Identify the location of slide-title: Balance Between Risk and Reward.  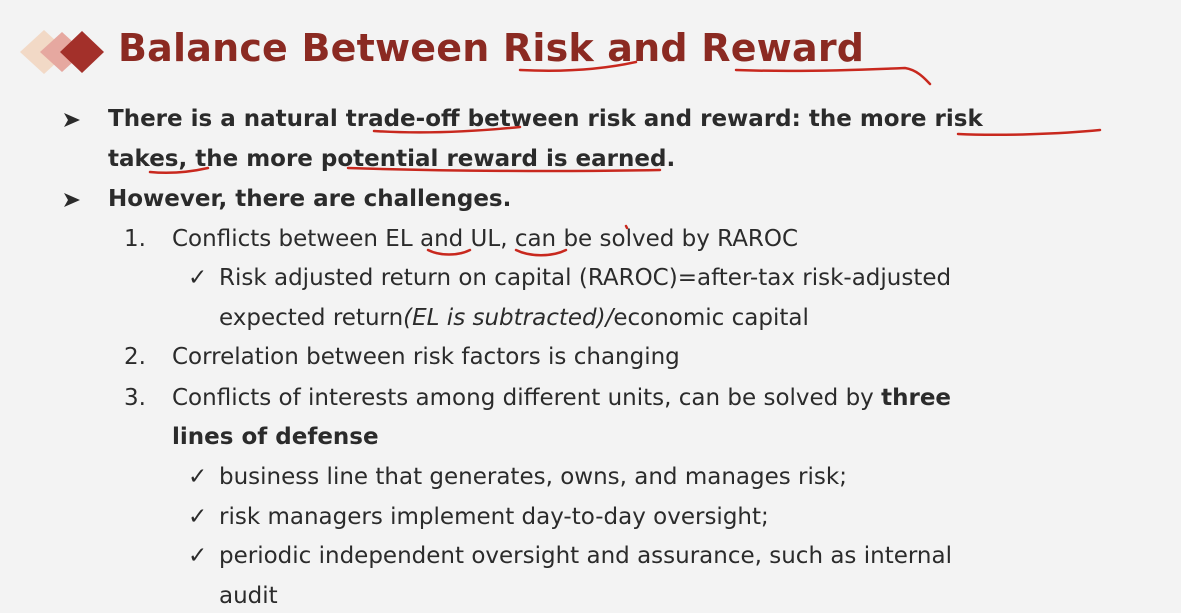
(491, 48).